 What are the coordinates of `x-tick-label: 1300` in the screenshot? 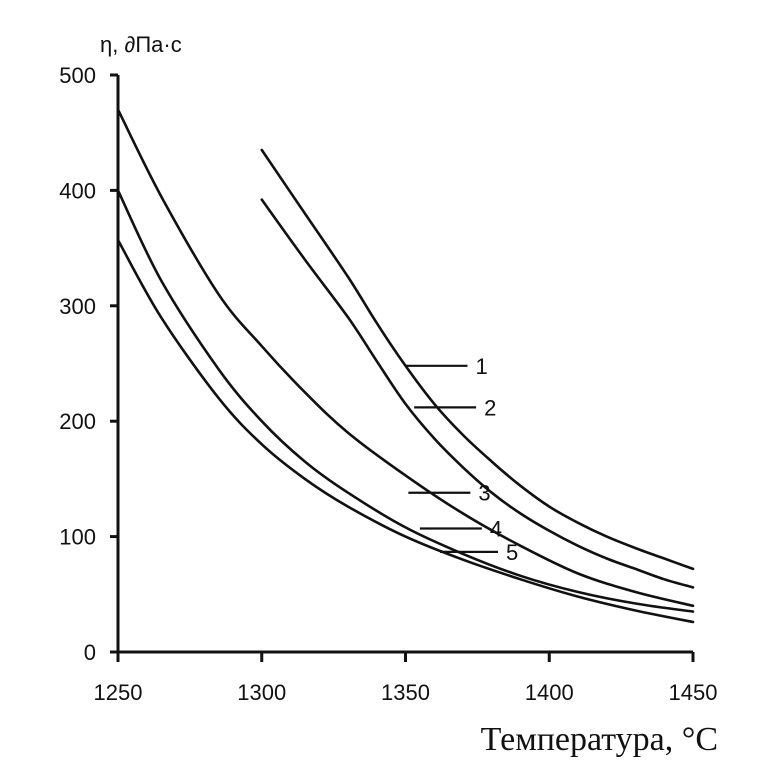 It's located at (261, 692).